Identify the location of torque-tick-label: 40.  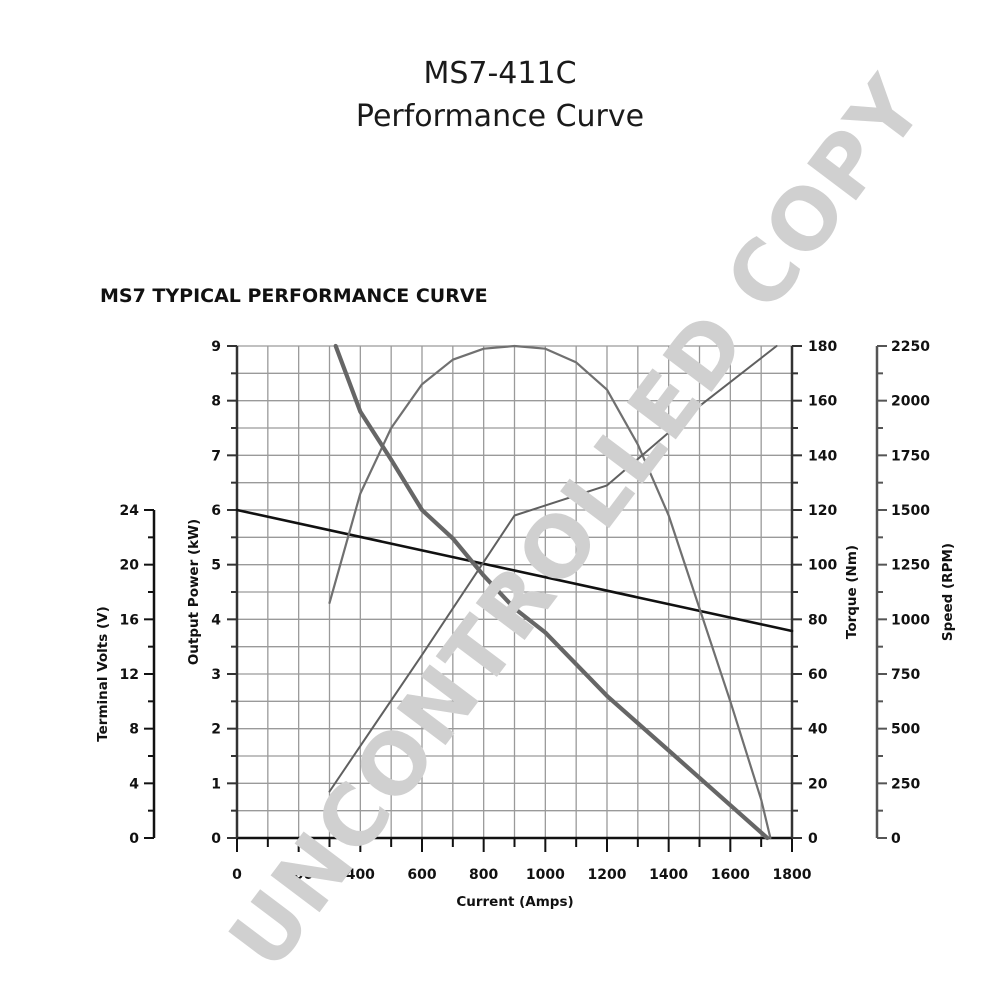
(818, 730).